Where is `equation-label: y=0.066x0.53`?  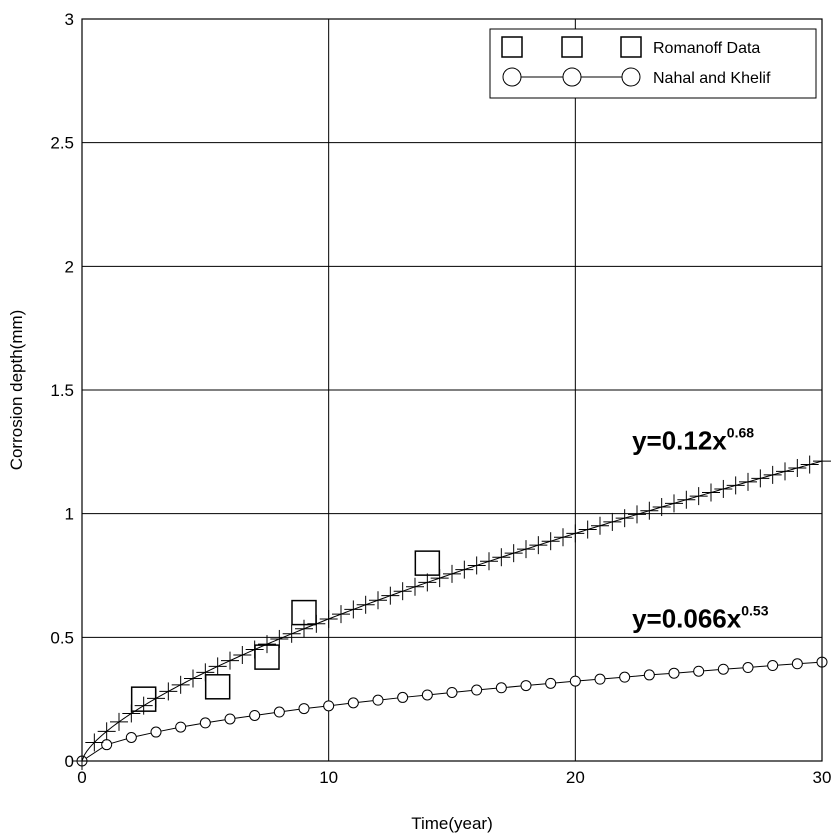
equation-label: y=0.066x0.53 is located at coordinates (700, 617).